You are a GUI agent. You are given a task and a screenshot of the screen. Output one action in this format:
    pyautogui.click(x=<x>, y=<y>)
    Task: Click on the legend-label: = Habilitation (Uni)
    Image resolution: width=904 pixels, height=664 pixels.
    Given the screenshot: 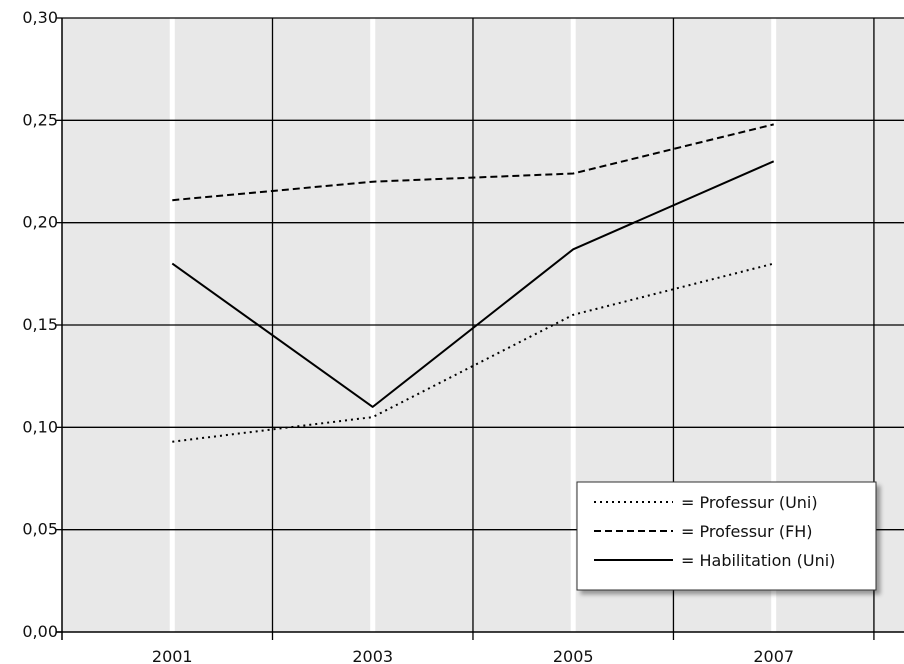 What is the action you would take?
    pyautogui.click(x=758, y=560)
    